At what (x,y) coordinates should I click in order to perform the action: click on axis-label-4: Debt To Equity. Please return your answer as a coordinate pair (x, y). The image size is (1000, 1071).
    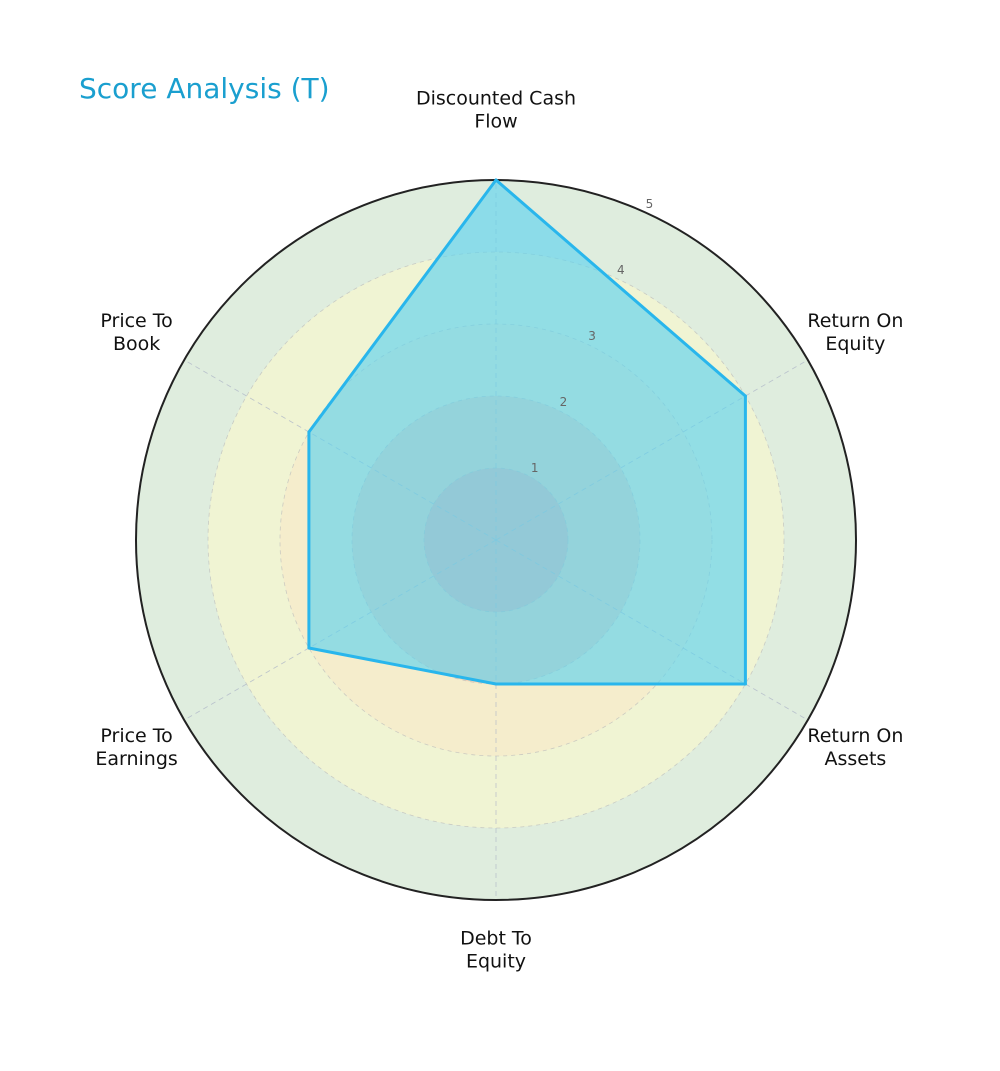
    Looking at the image, I should click on (496, 950).